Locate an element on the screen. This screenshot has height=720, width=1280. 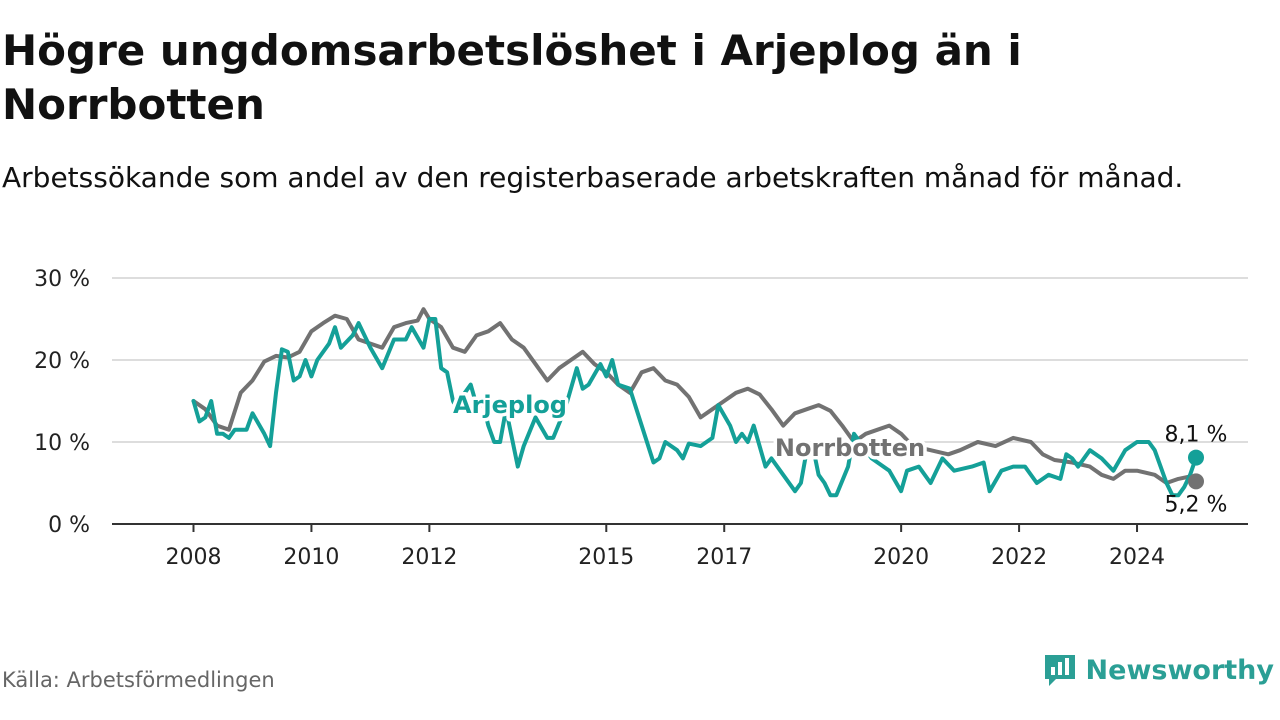
x-tick-label: 2017 is located at coordinates (724, 557).